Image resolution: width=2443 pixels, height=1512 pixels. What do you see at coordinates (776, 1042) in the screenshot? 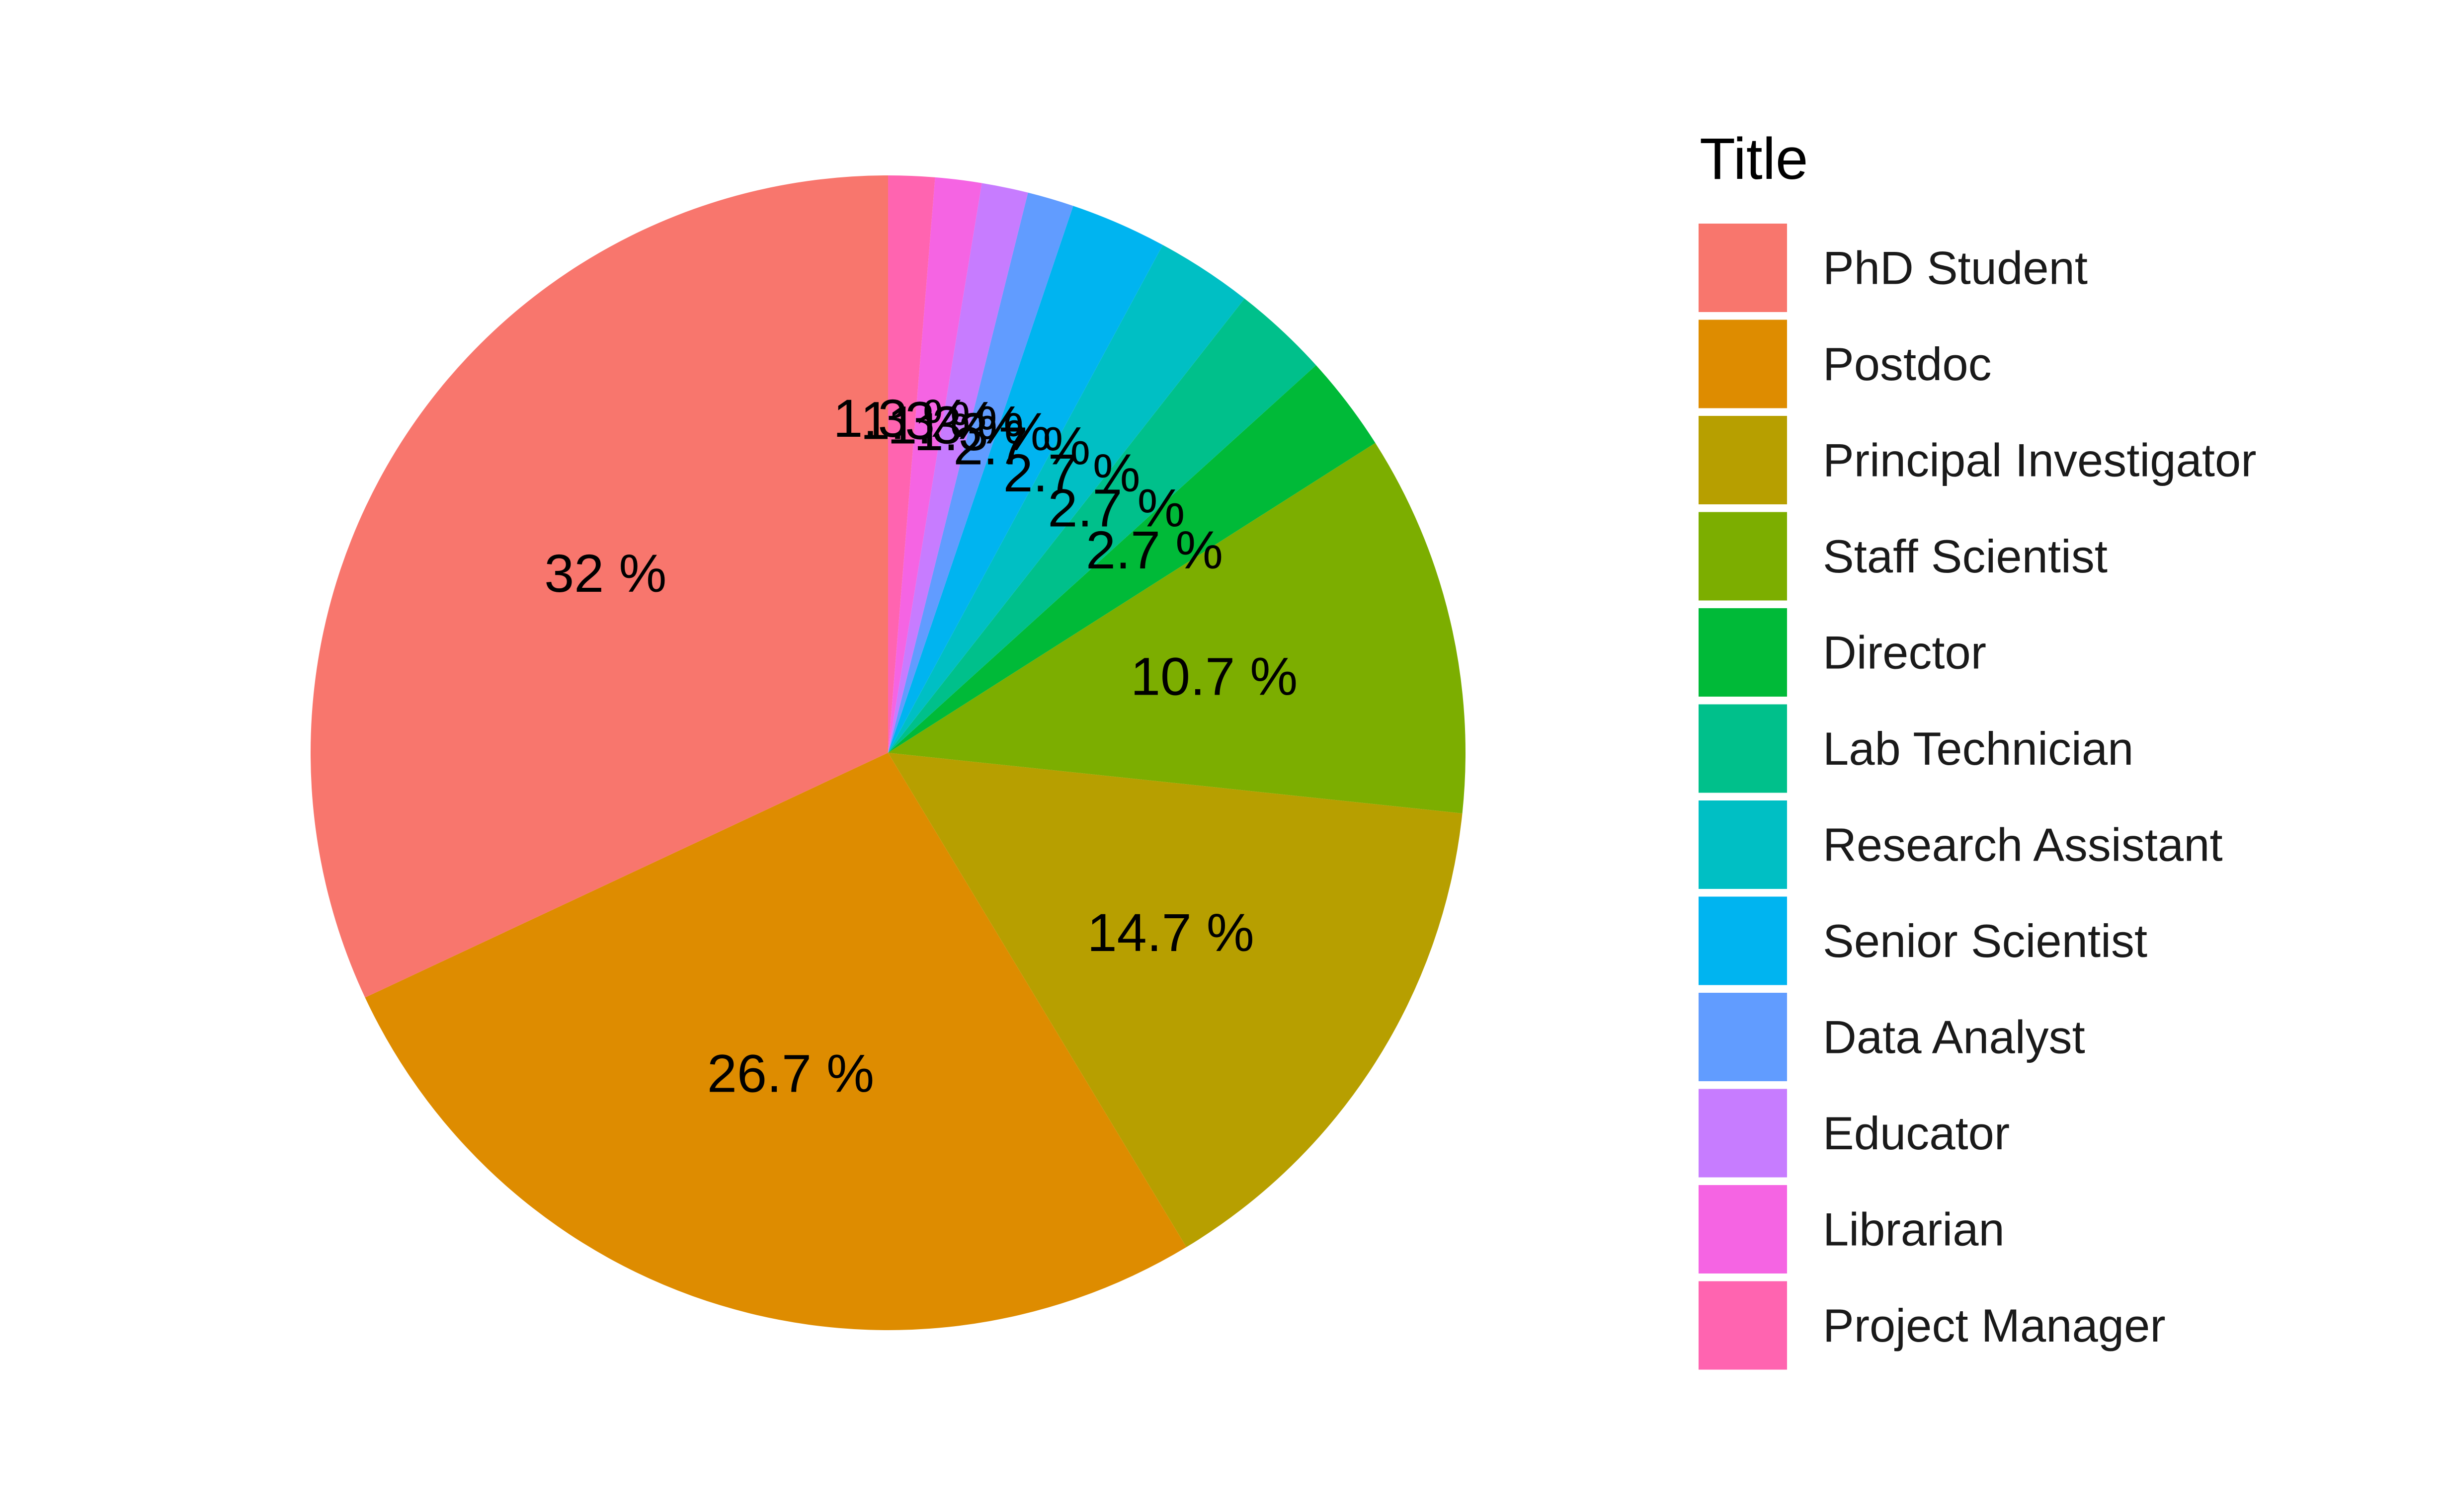
I see `pie-slice-postdoc` at bounding box center [776, 1042].